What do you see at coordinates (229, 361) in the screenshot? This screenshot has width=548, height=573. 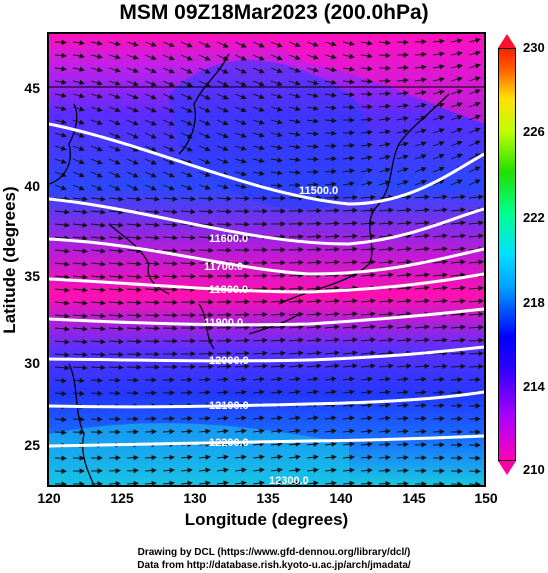 I see `contour-label-12000: 12000.0` at bounding box center [229, 361].